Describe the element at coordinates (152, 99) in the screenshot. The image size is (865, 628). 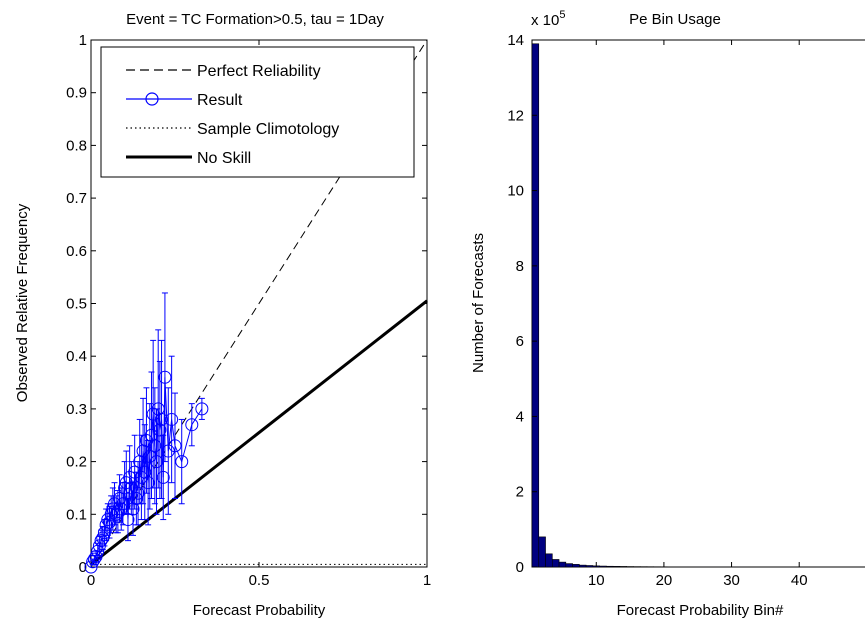
I see `legend-result-marker` at that location.